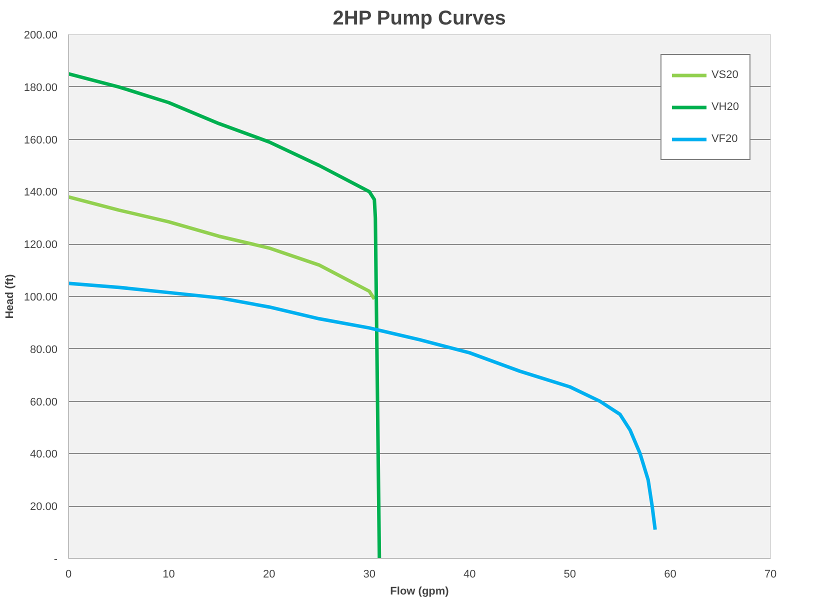 Image resolution: width=816 pixels, height=606 pixels. I want to click on y-tick-label: 160.00, so click(41, 140).